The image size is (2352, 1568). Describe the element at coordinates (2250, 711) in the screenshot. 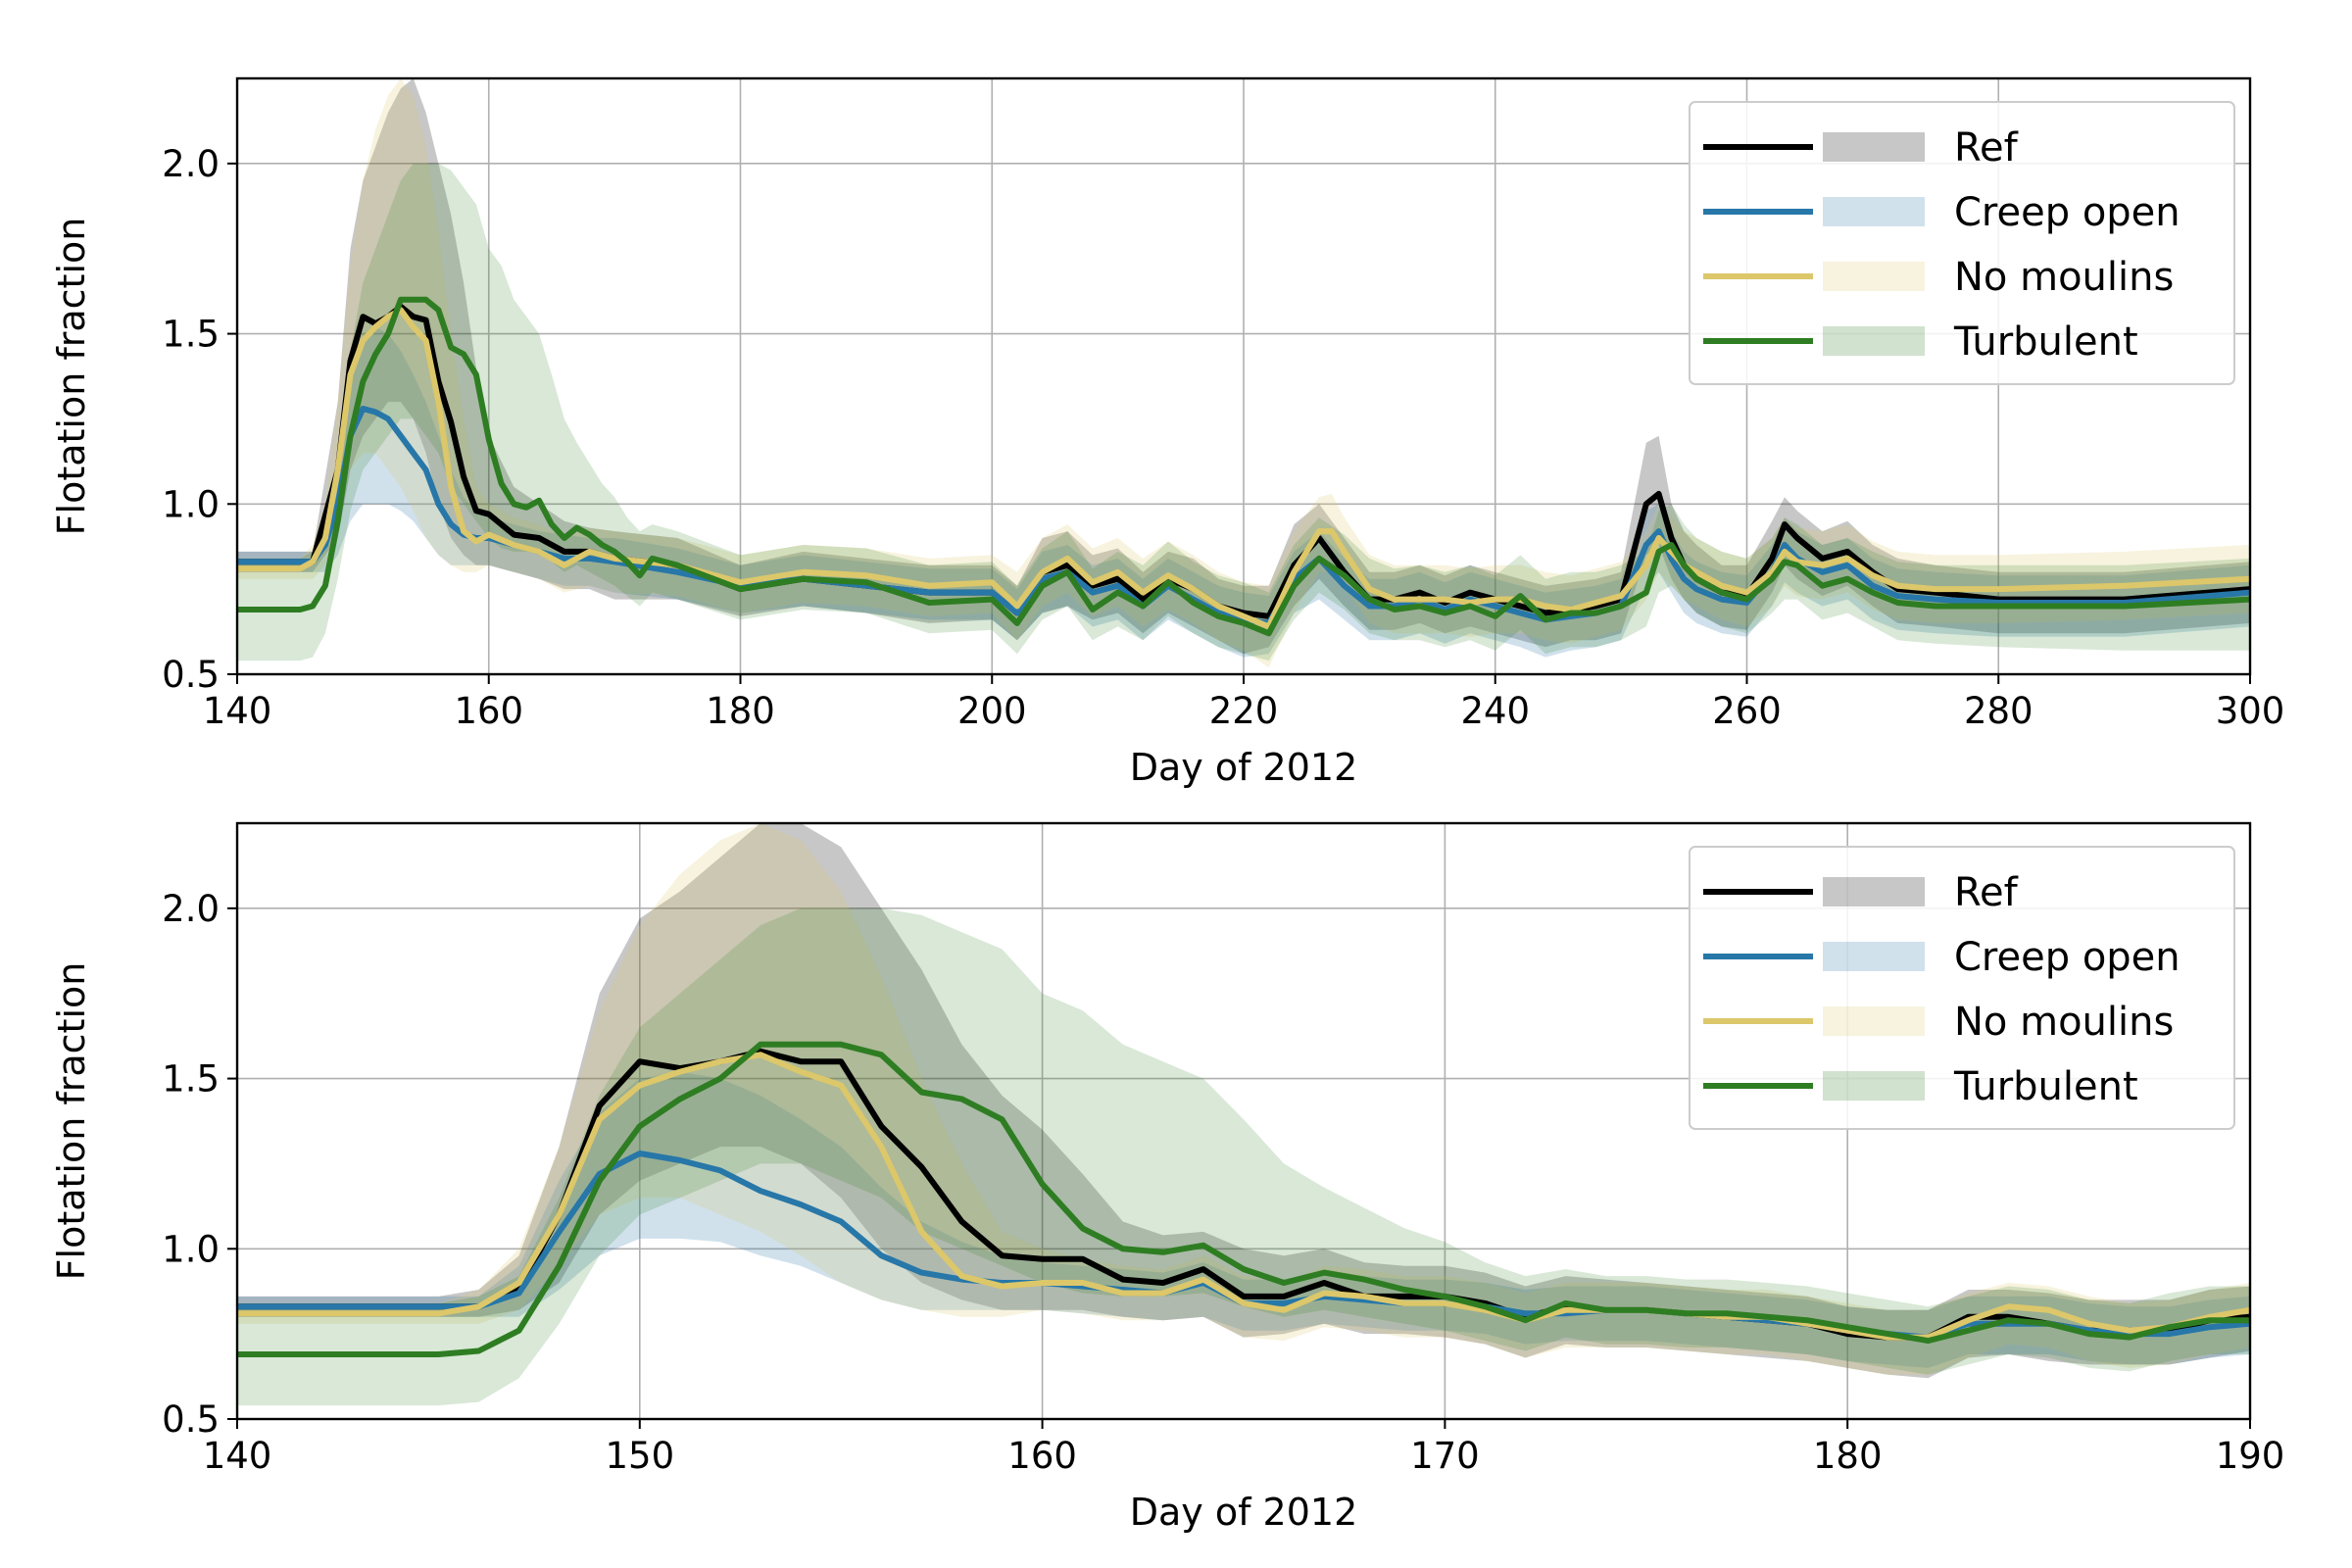

I see `x-tick-label: 300` at that location.